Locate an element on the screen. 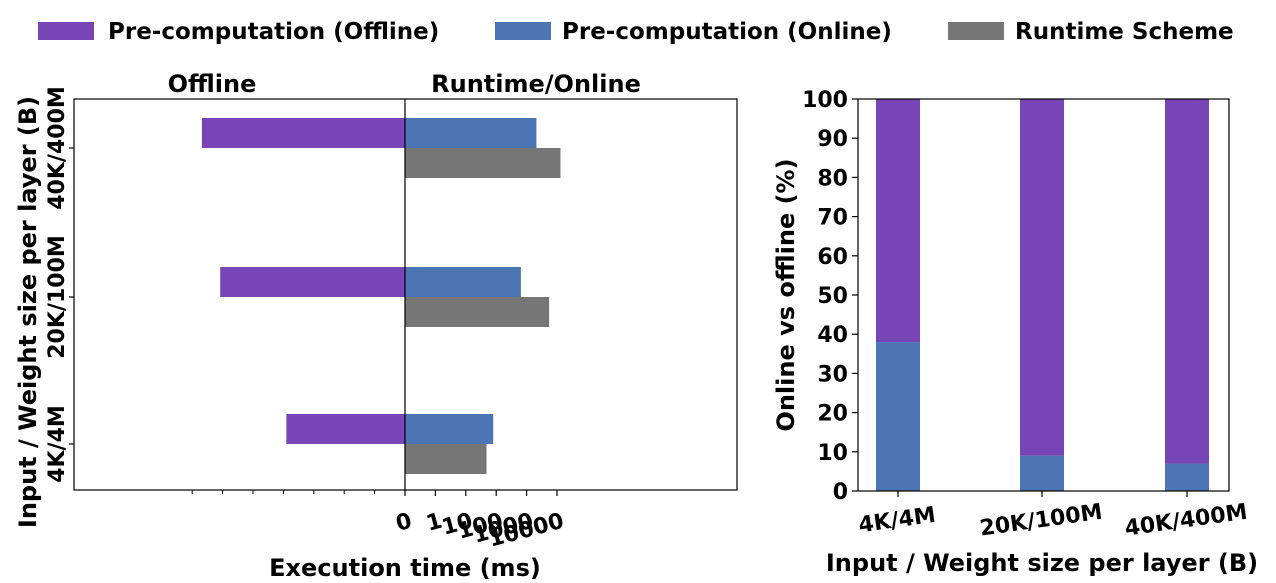 This screenshot has width=1276, height=583. y-tick-label-80: 80 is located at coordinates (832, 178).